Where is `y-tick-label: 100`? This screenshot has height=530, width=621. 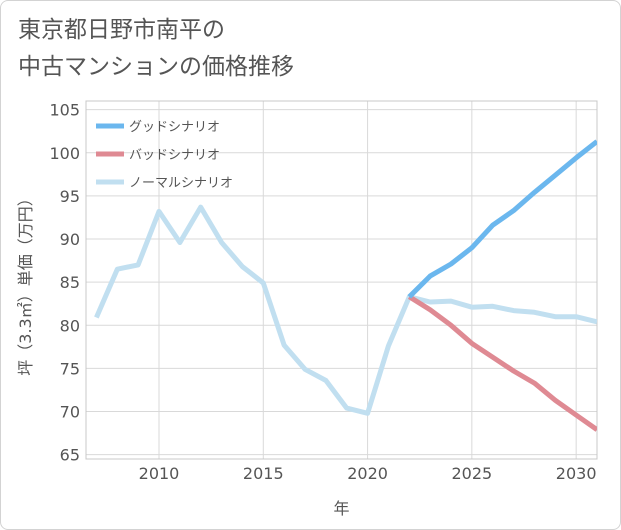 y-tick-label: 100 is located at coordinates (64, 153).